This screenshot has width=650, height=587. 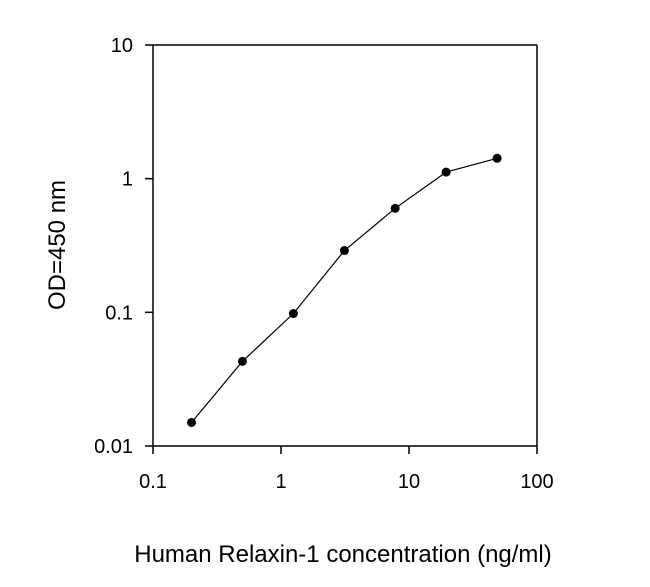 What do you see at coordinates (346, 469) in the screenshot?
I see `x-axis-ticks: 0.1 1 10 100` at bounding box center [346, 469].